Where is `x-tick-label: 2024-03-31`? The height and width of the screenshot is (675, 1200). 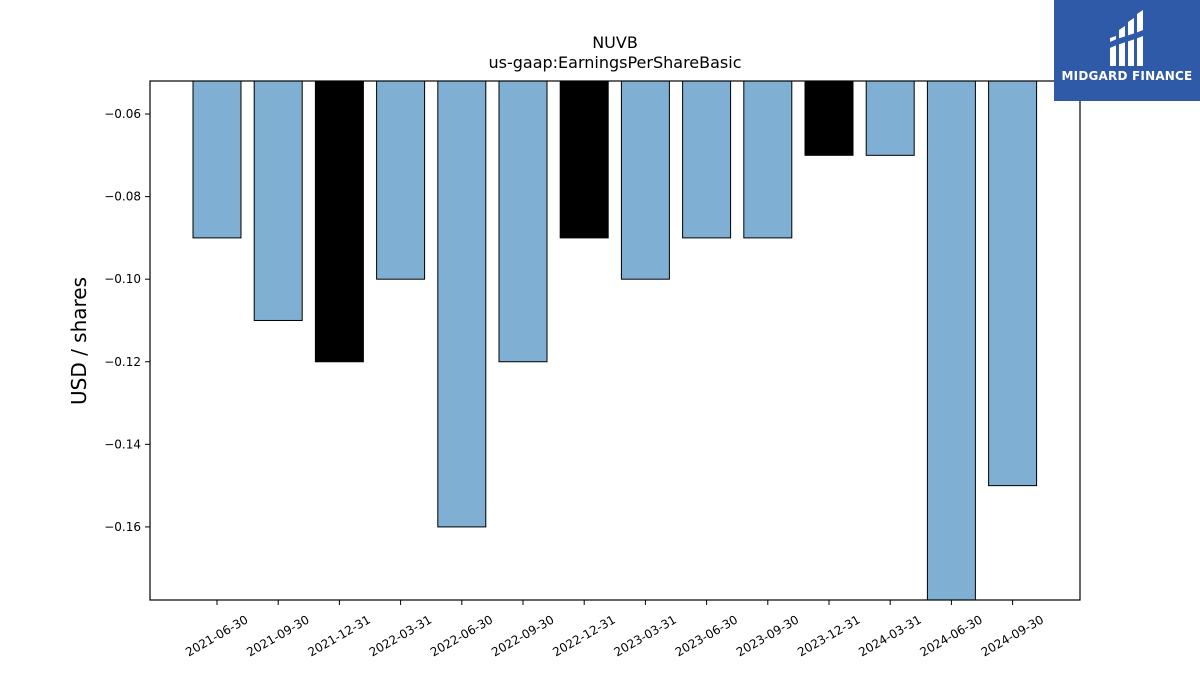 x-tick-label: 2024-03-31 is located at coordinates (889, 635).